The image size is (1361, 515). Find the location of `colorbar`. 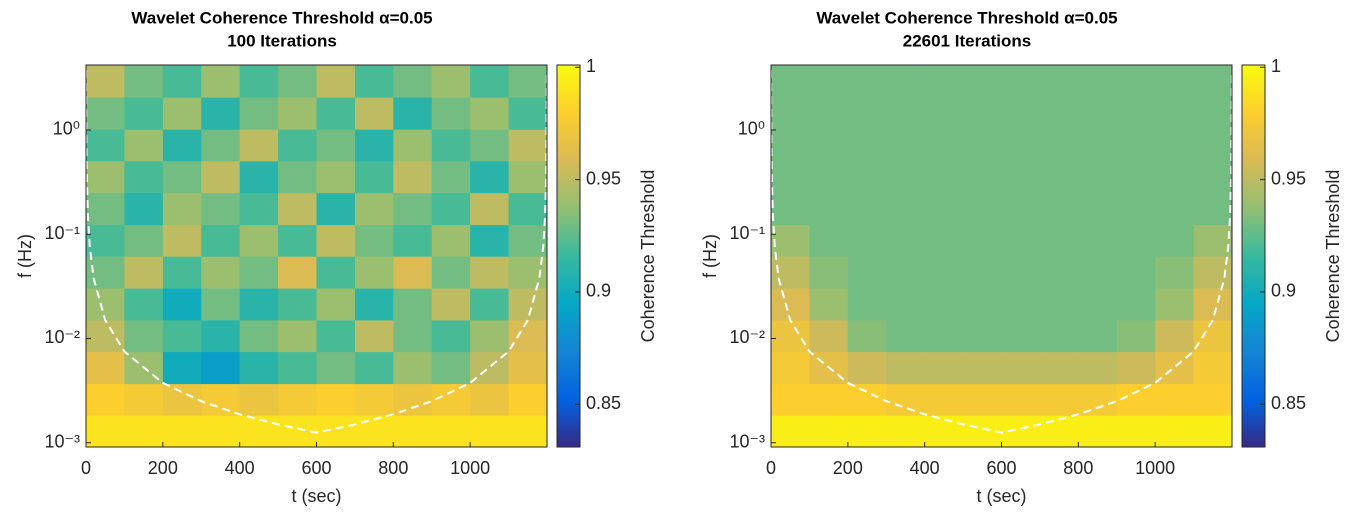

colorbar is located at coordinates (568, 256).